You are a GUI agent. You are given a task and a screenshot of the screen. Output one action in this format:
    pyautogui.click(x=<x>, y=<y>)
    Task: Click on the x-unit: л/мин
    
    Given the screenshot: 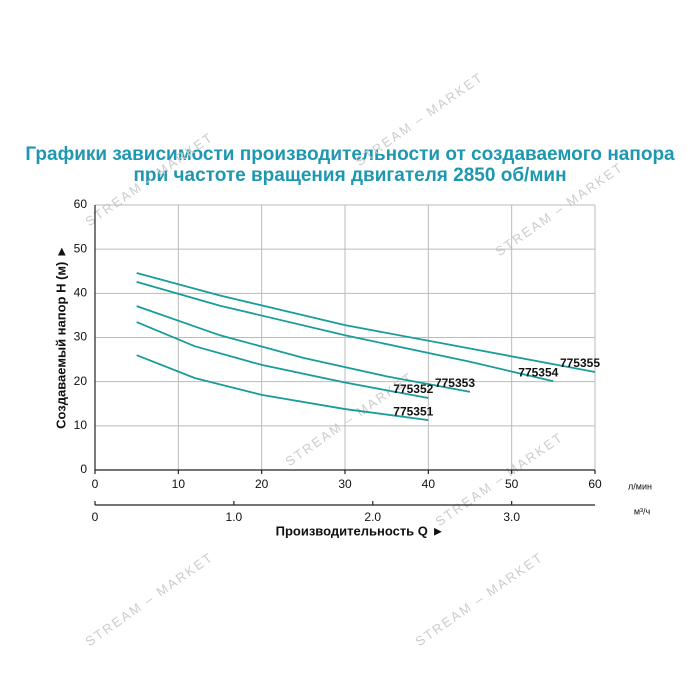 What is the action you would take?
    pyautogui.click(x=640, y=486)
    